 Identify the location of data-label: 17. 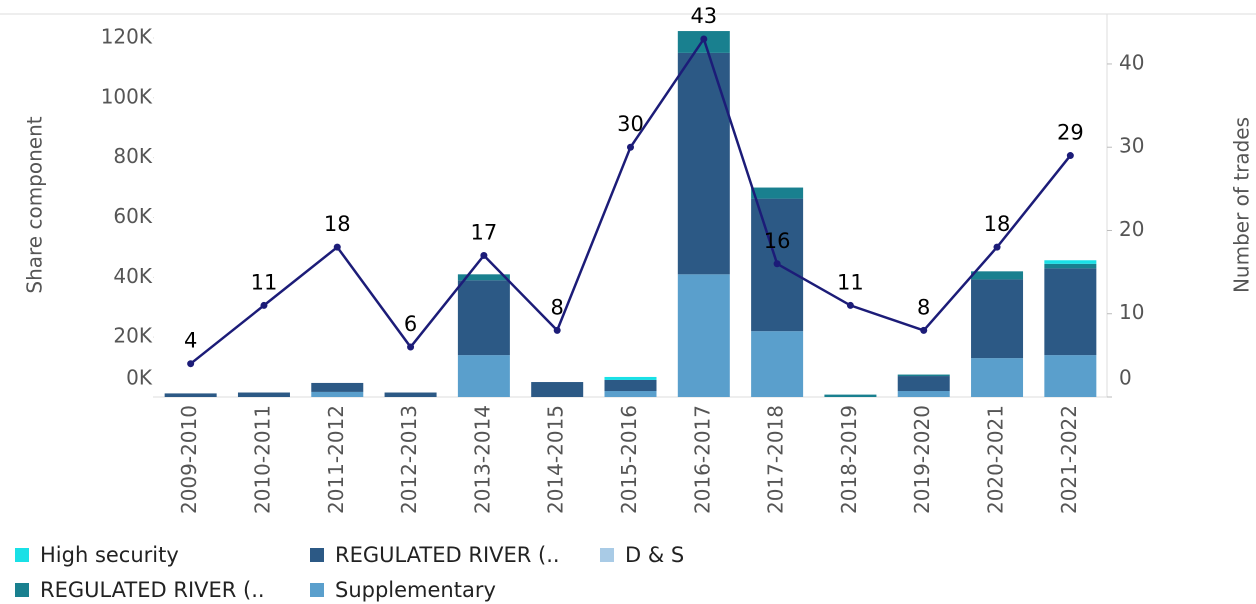
(484, 232).